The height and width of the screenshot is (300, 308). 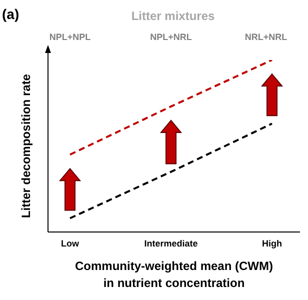 I want to click on chart-title: (a), so click(x=11, y=14).